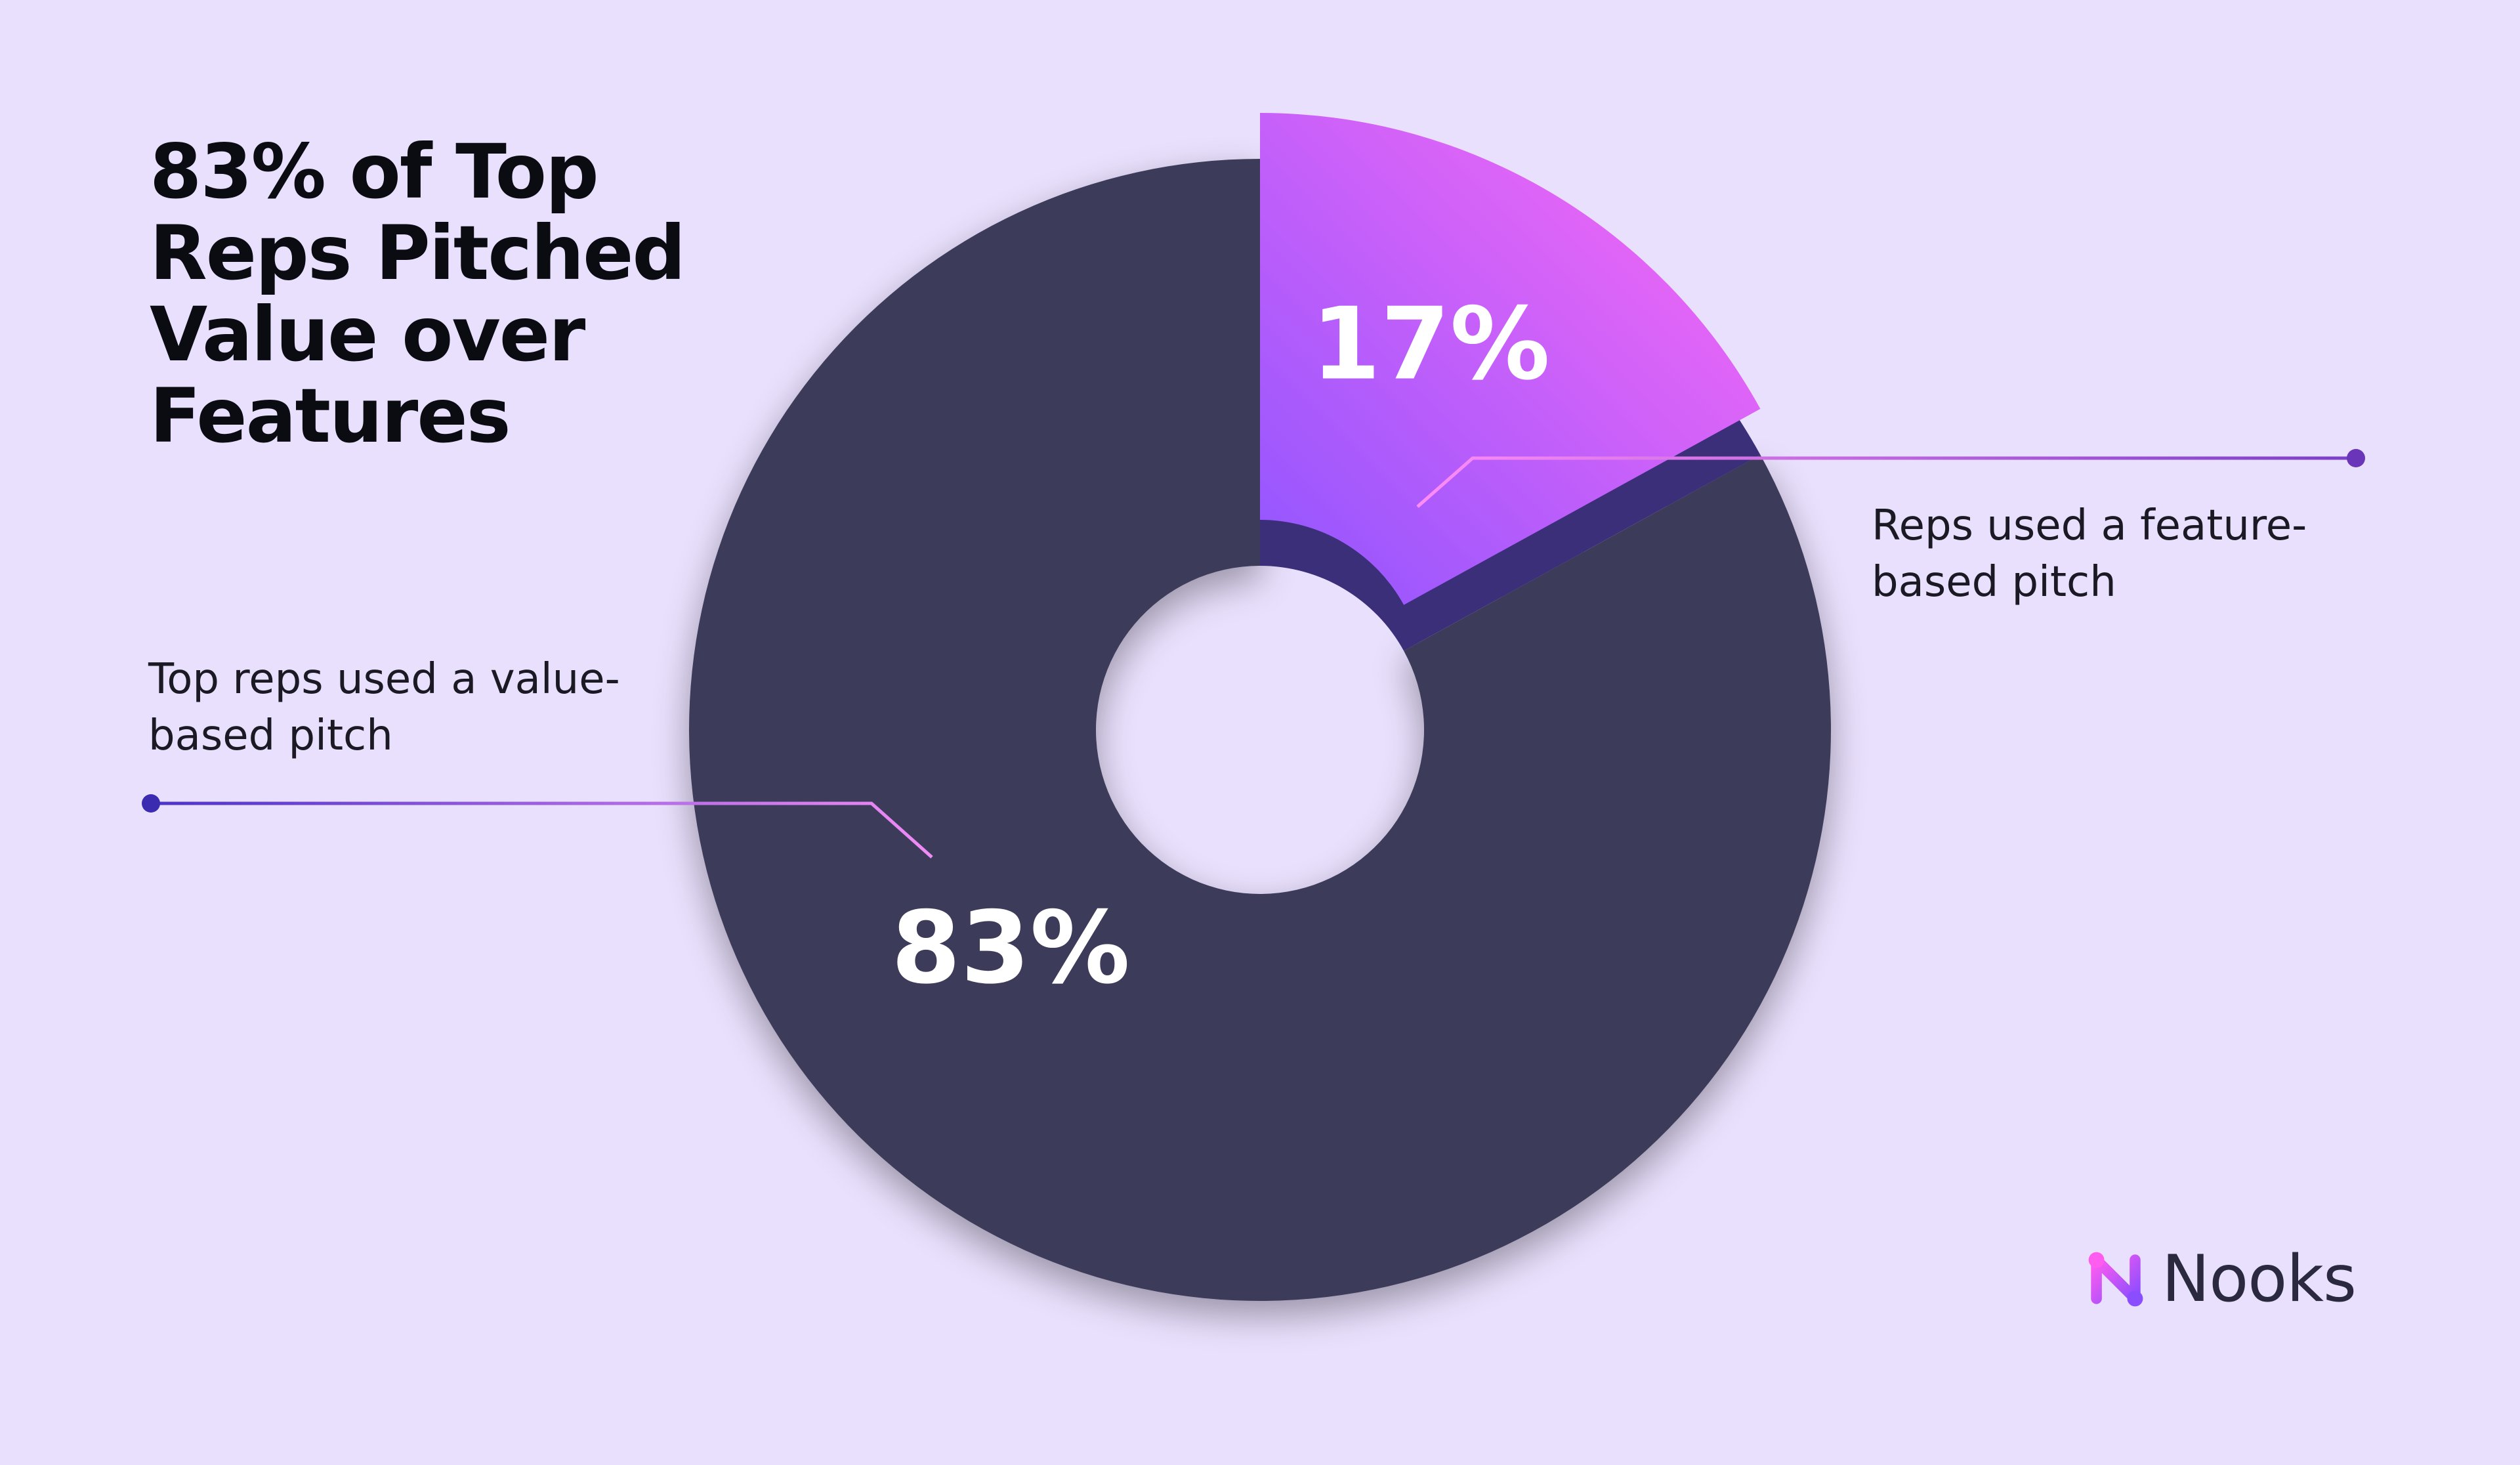  Describe the element at coordinates (384, 707) in the screenshot. I see `annotation-value-based: Top reps used a value-based pitch` at that location.